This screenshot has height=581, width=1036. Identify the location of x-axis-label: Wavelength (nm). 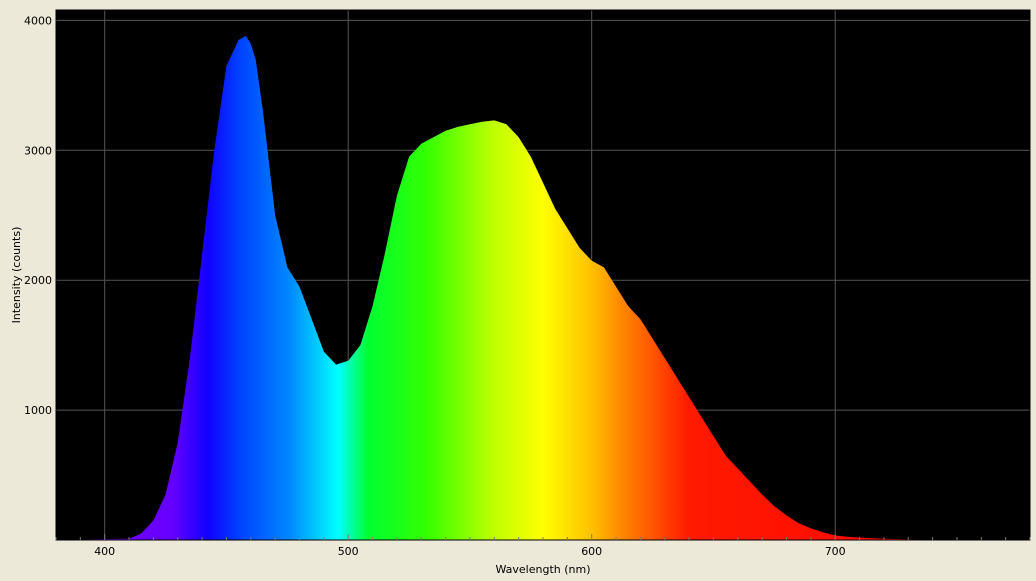
(542, 569).